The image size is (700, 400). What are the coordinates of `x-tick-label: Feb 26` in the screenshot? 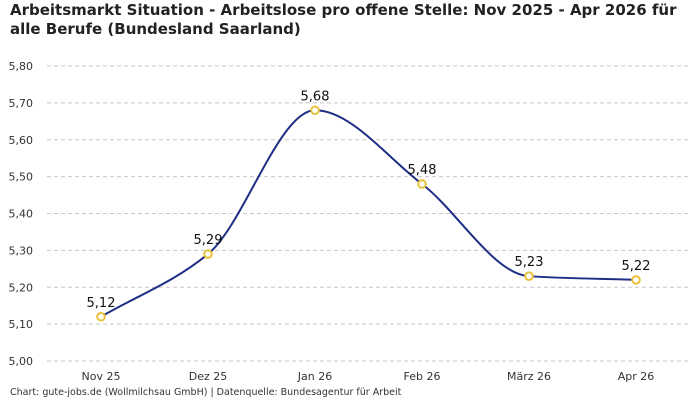 It's located at (422, 376).